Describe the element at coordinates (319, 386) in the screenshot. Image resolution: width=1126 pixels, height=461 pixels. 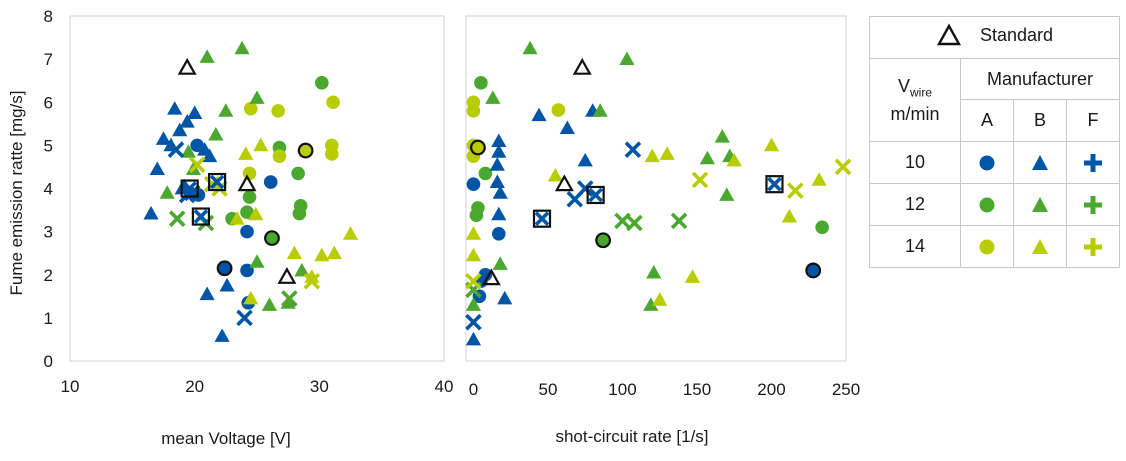
I see `x-tick-label: 30` at that location.